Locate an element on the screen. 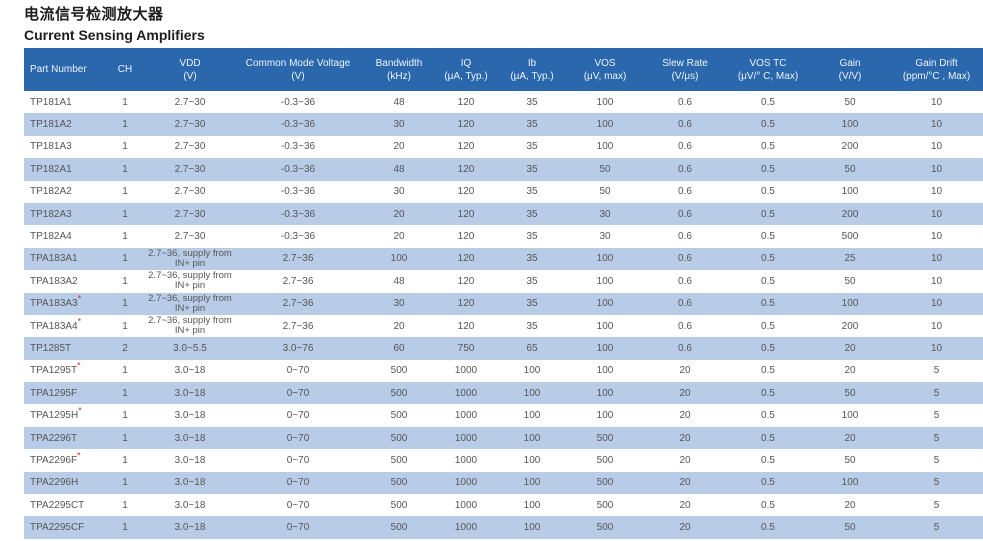 The image size is (983, 541). part-number-text: TP181A3 is located at coordinates (51, 147).